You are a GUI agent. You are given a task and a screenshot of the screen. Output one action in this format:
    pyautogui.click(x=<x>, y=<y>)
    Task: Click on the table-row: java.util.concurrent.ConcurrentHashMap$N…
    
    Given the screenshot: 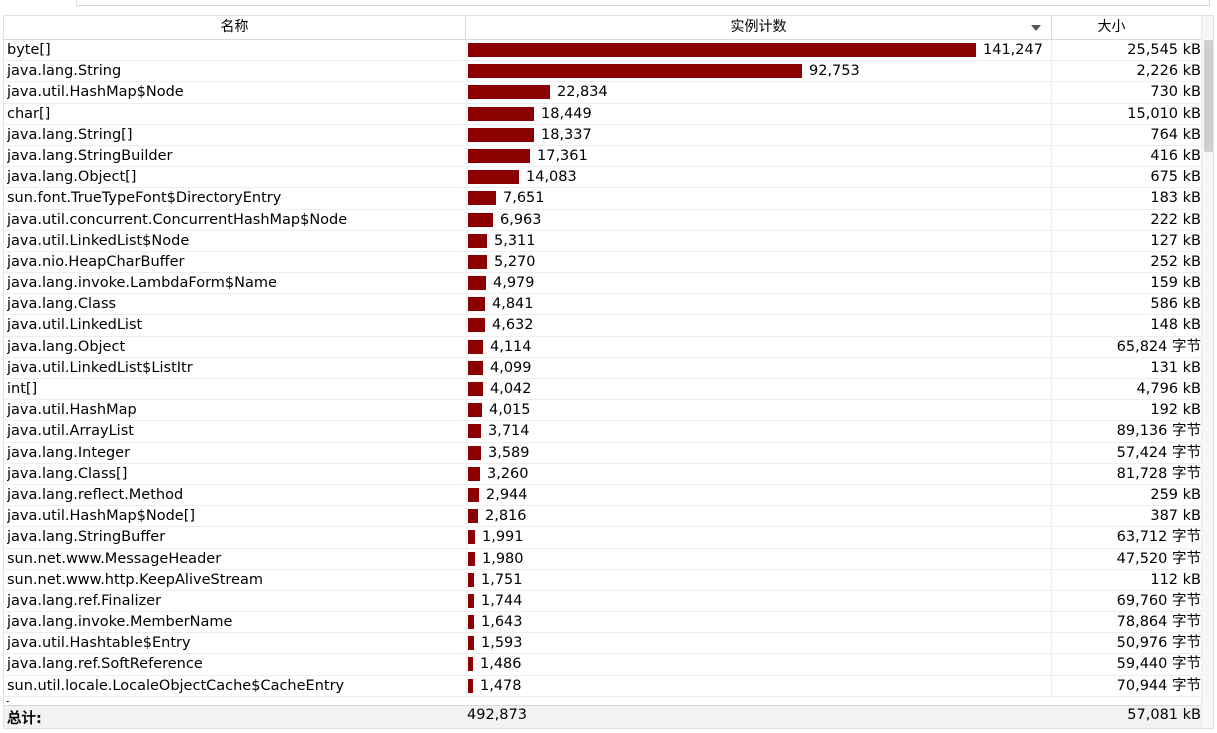 What is the action you would take?
    pyautogui.click(x=602, y=220)
    